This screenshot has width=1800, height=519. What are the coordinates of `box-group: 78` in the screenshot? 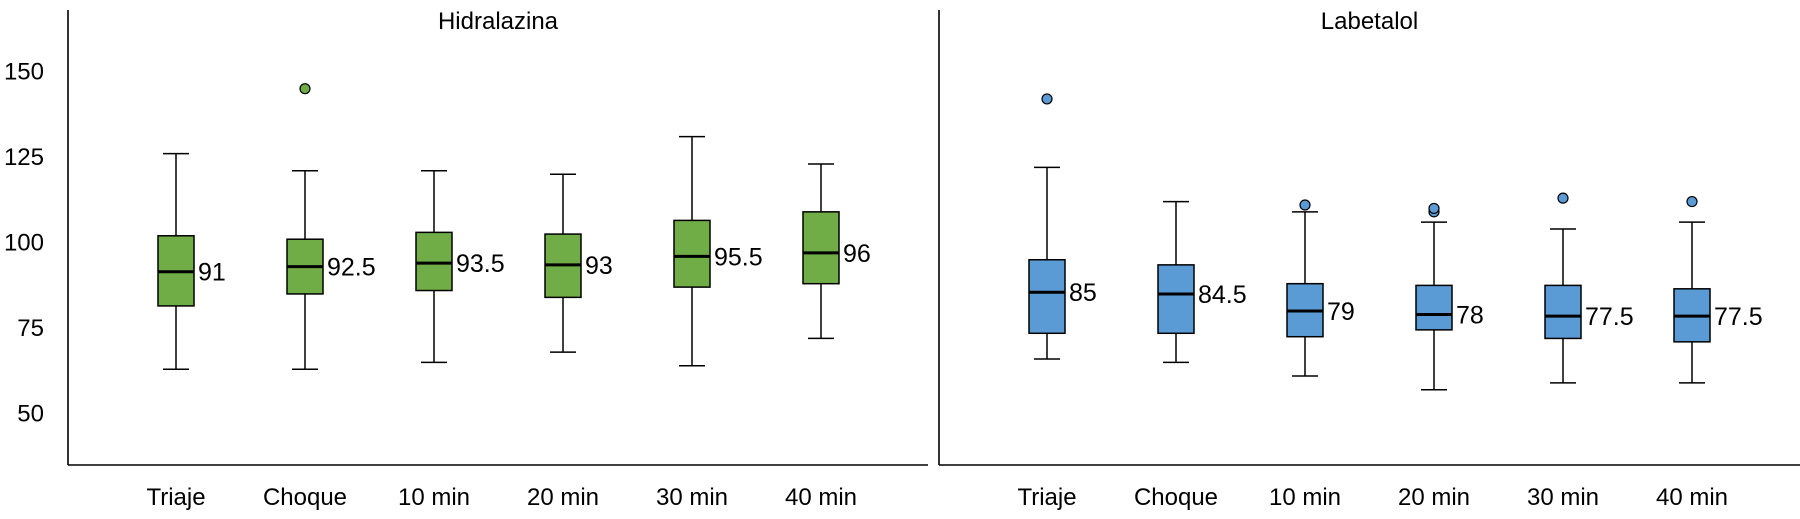 It's located at (1449, 296).